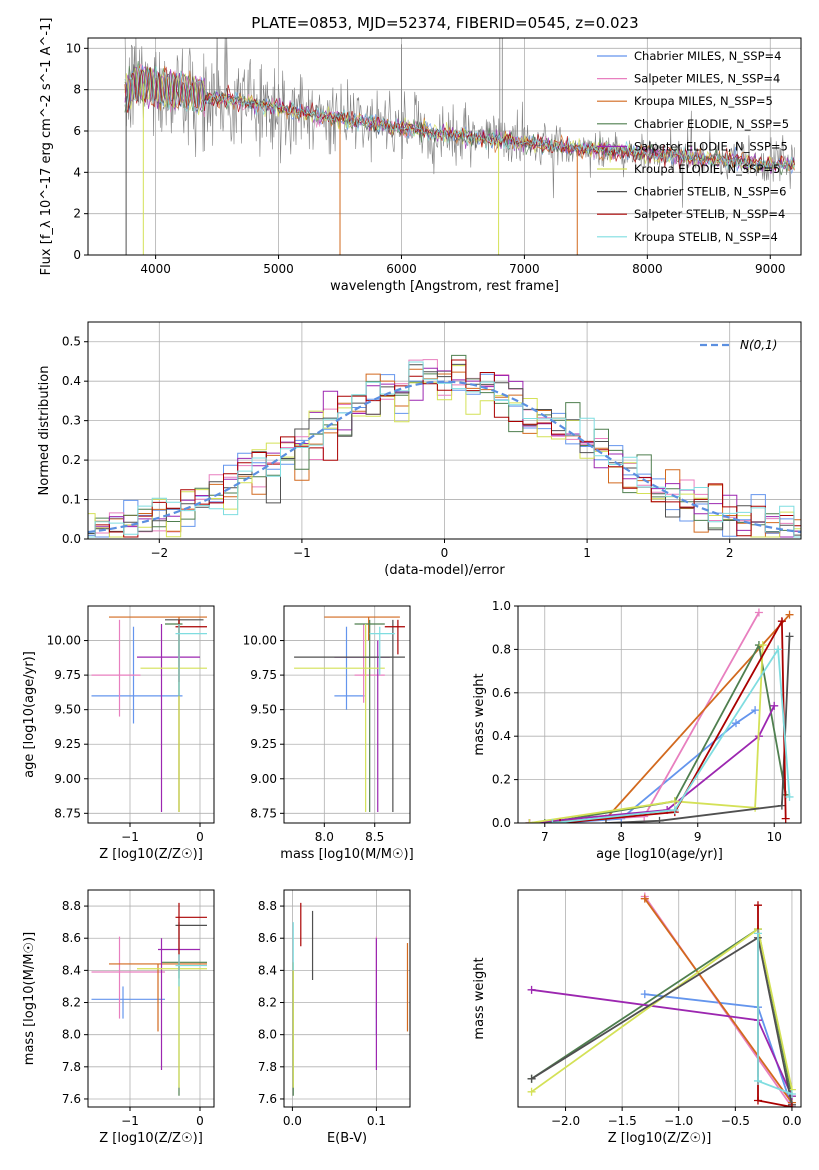 The width and height of the screenshot is (819, 1170). I want to click on x-tick-label: 9, so click(698, 837).